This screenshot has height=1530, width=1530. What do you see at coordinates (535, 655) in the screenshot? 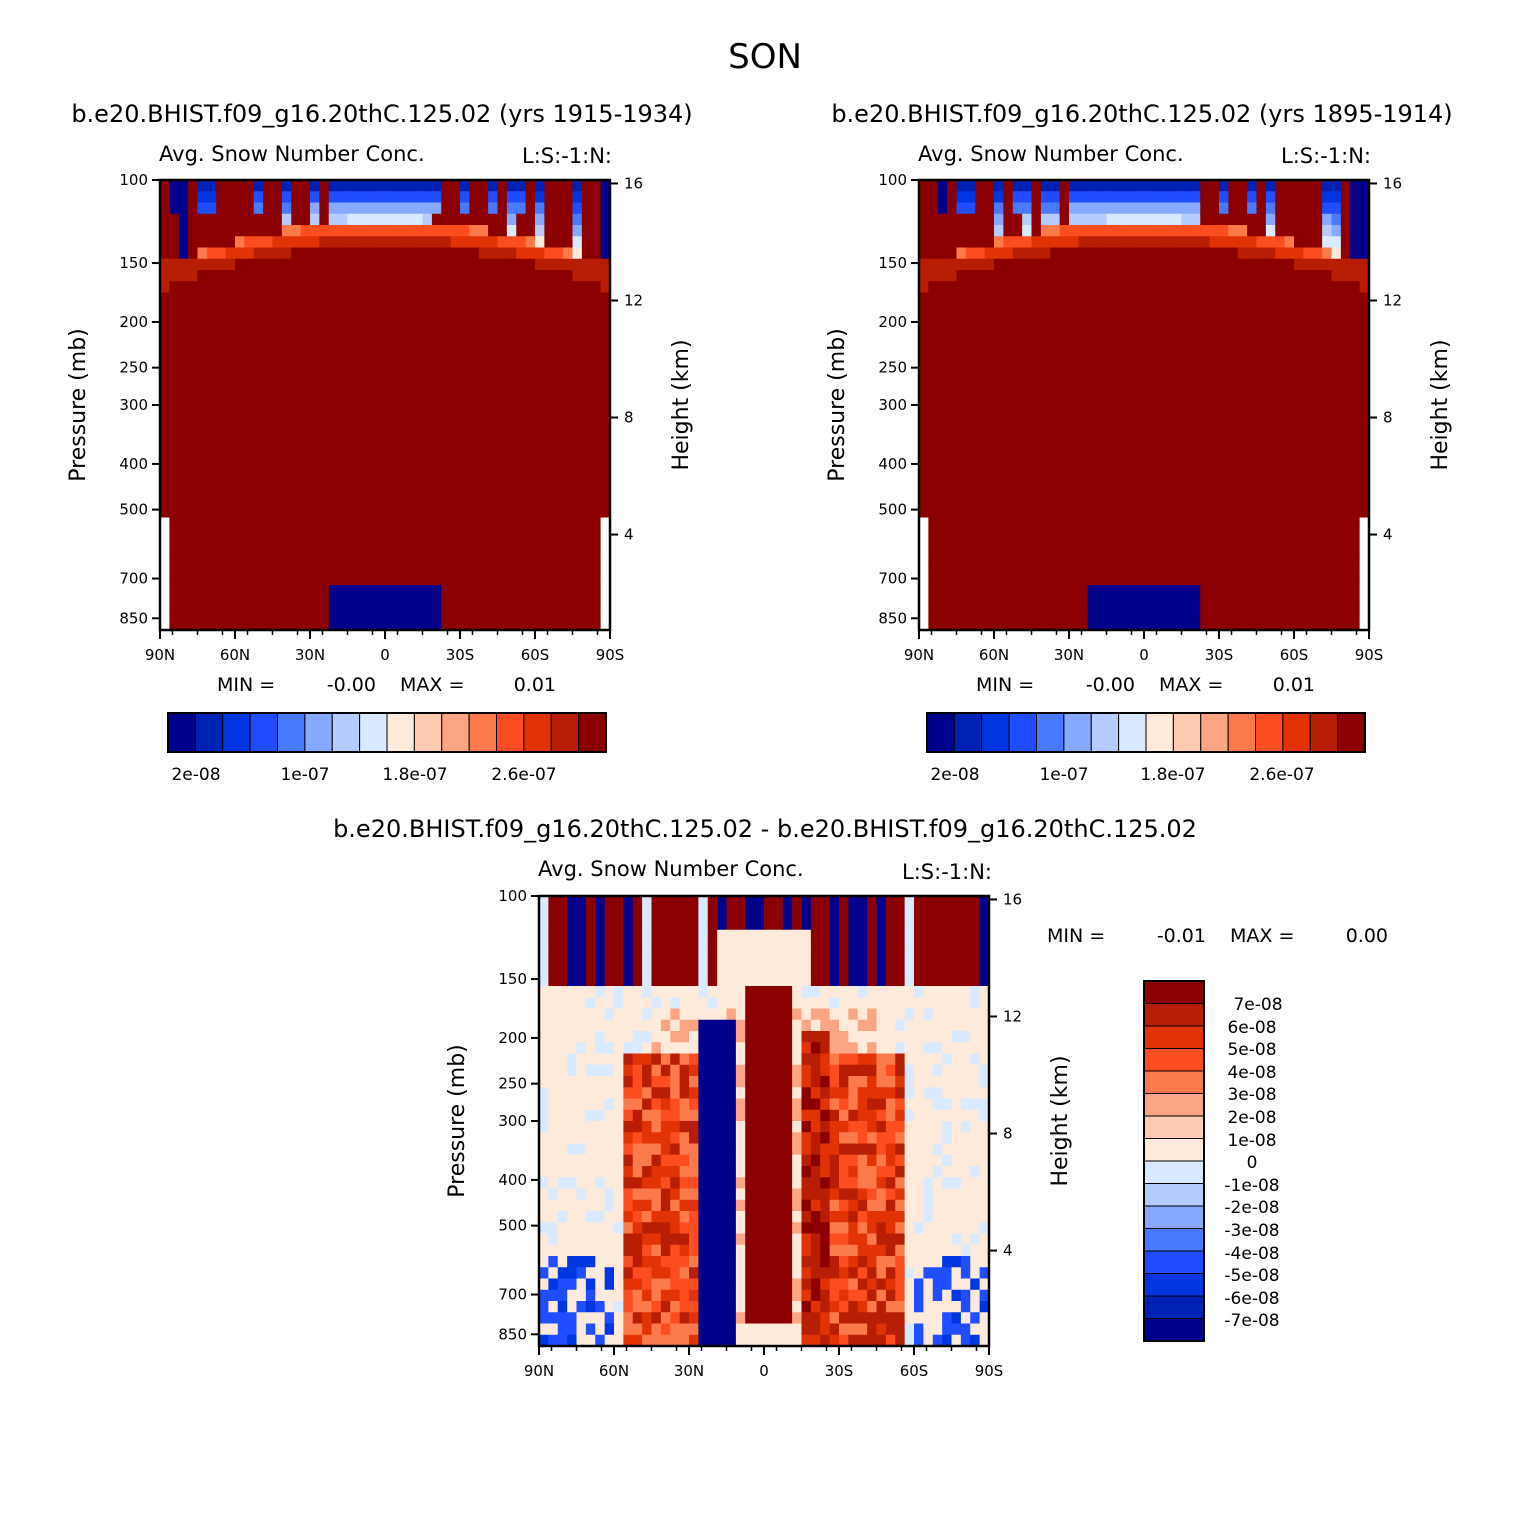
I see `x-tick-label: 60S` at bounding box center [535, 655].